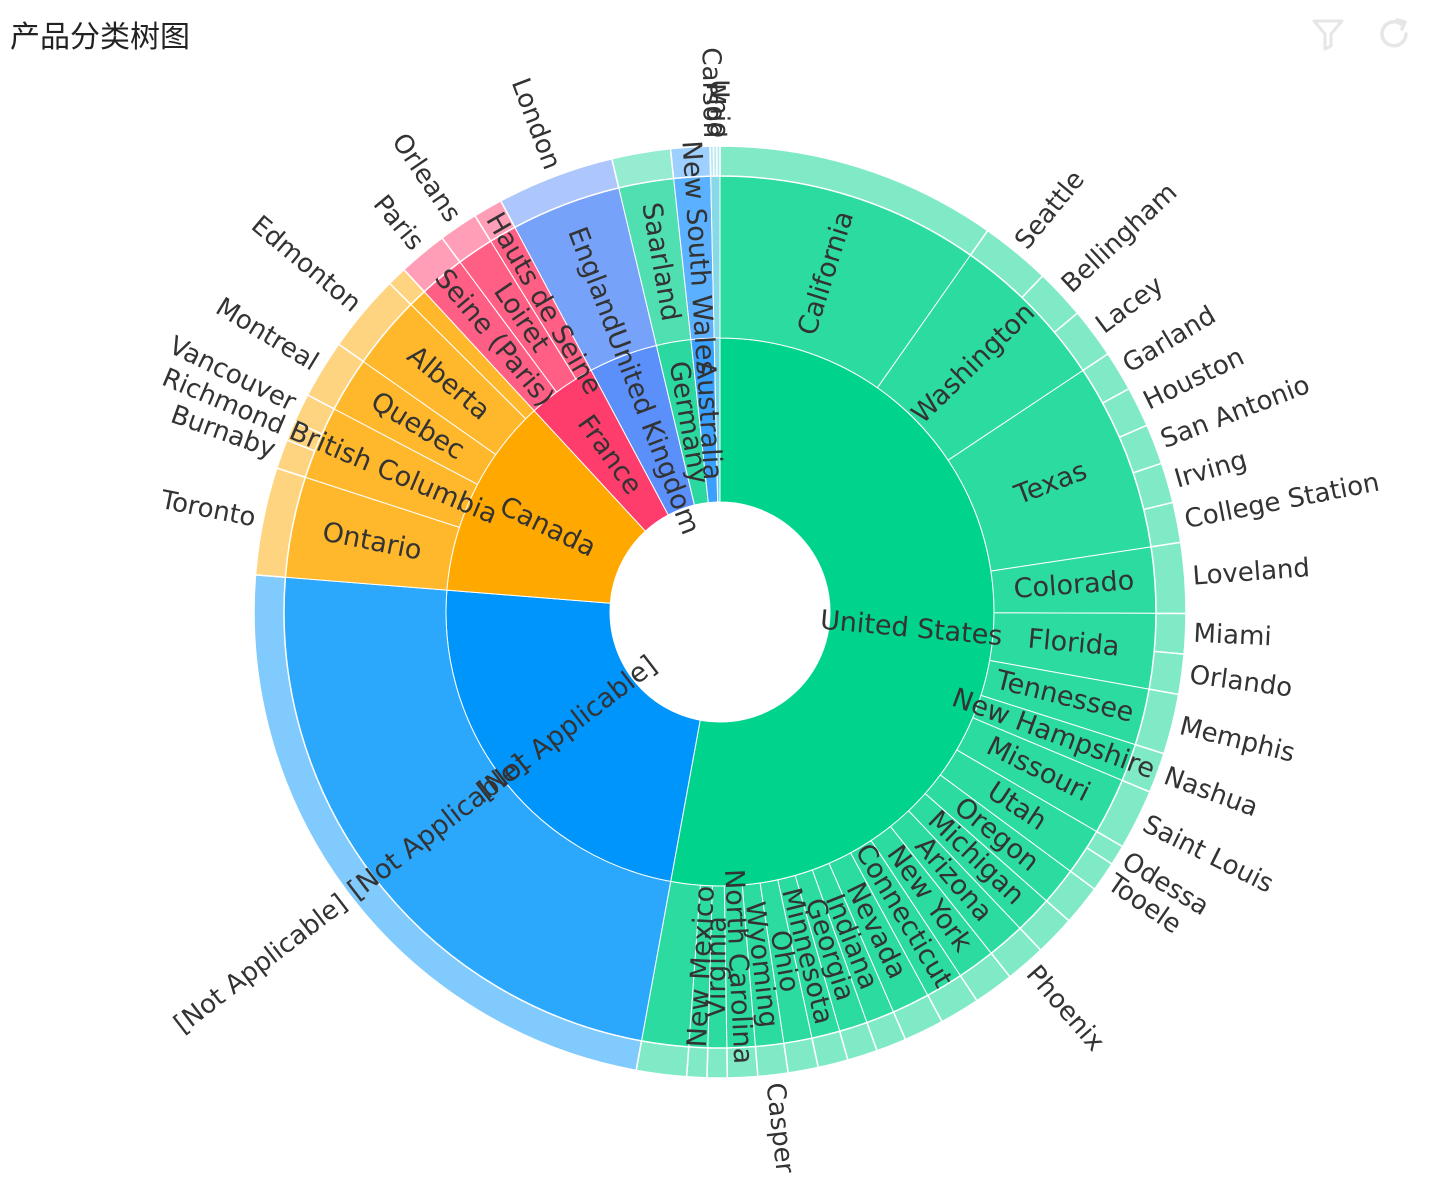 This screenshot has width=1440, height=1195. I want to click on label-united-states-0-texas-2-irving-3: Irving, so click(1210, 469).